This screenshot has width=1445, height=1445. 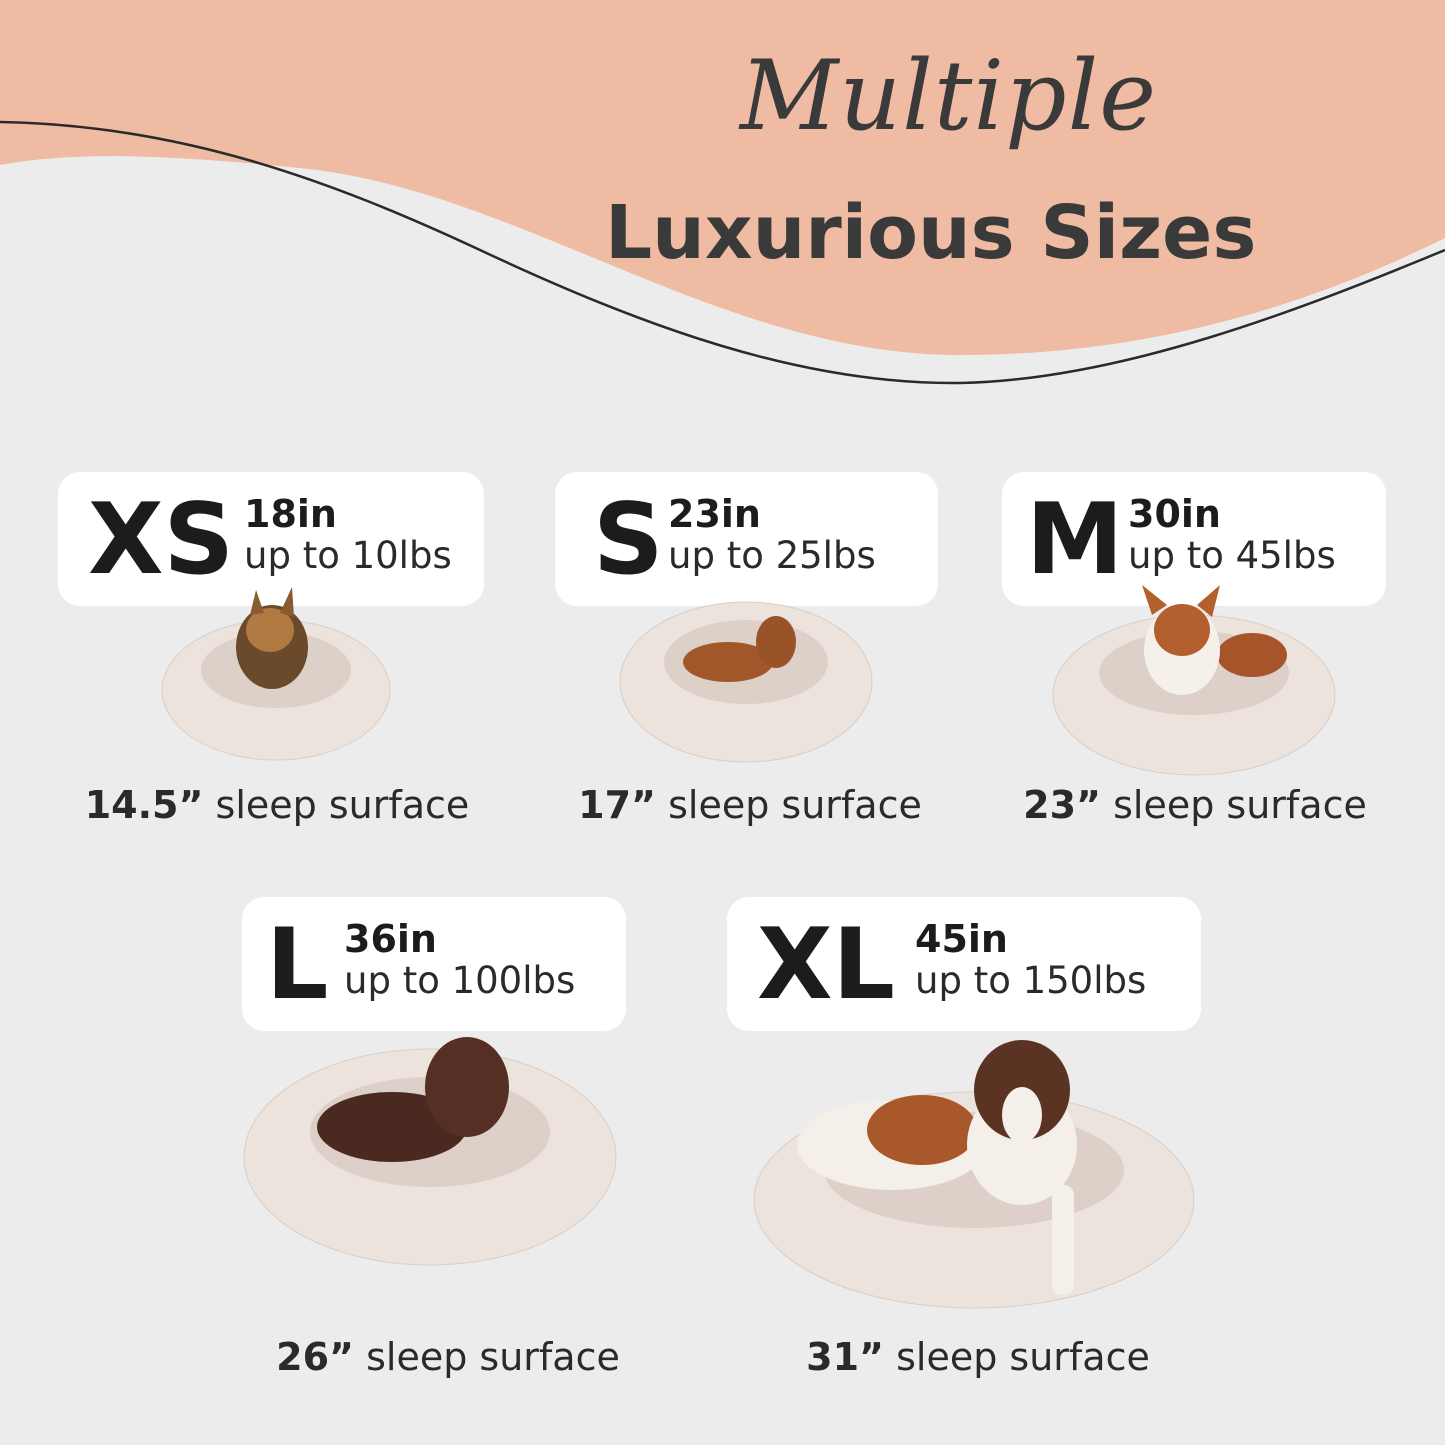 What do you see at coordinates (772, 555) in the screenshot?
I see `weight-limit: up to 25lbs` at bounding box center [772, 555].